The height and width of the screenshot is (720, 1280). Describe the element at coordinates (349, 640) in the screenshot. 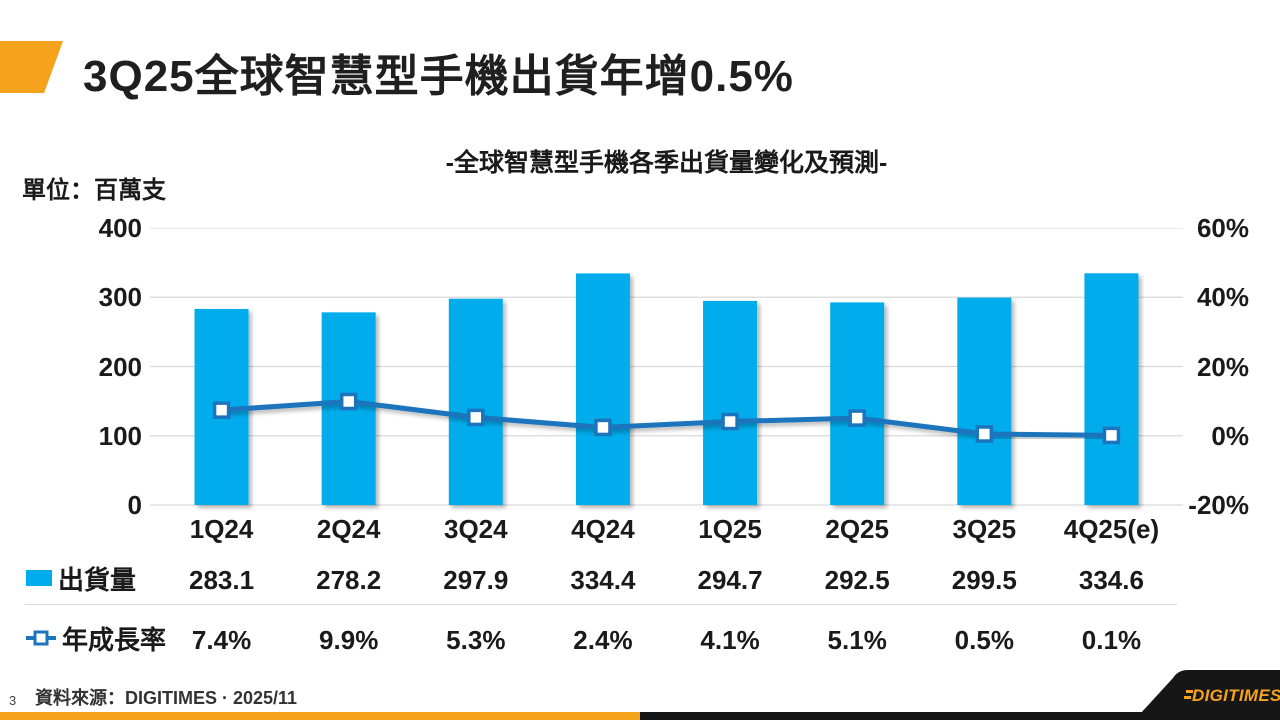

I see `growth-value: 9.9%` at that location.